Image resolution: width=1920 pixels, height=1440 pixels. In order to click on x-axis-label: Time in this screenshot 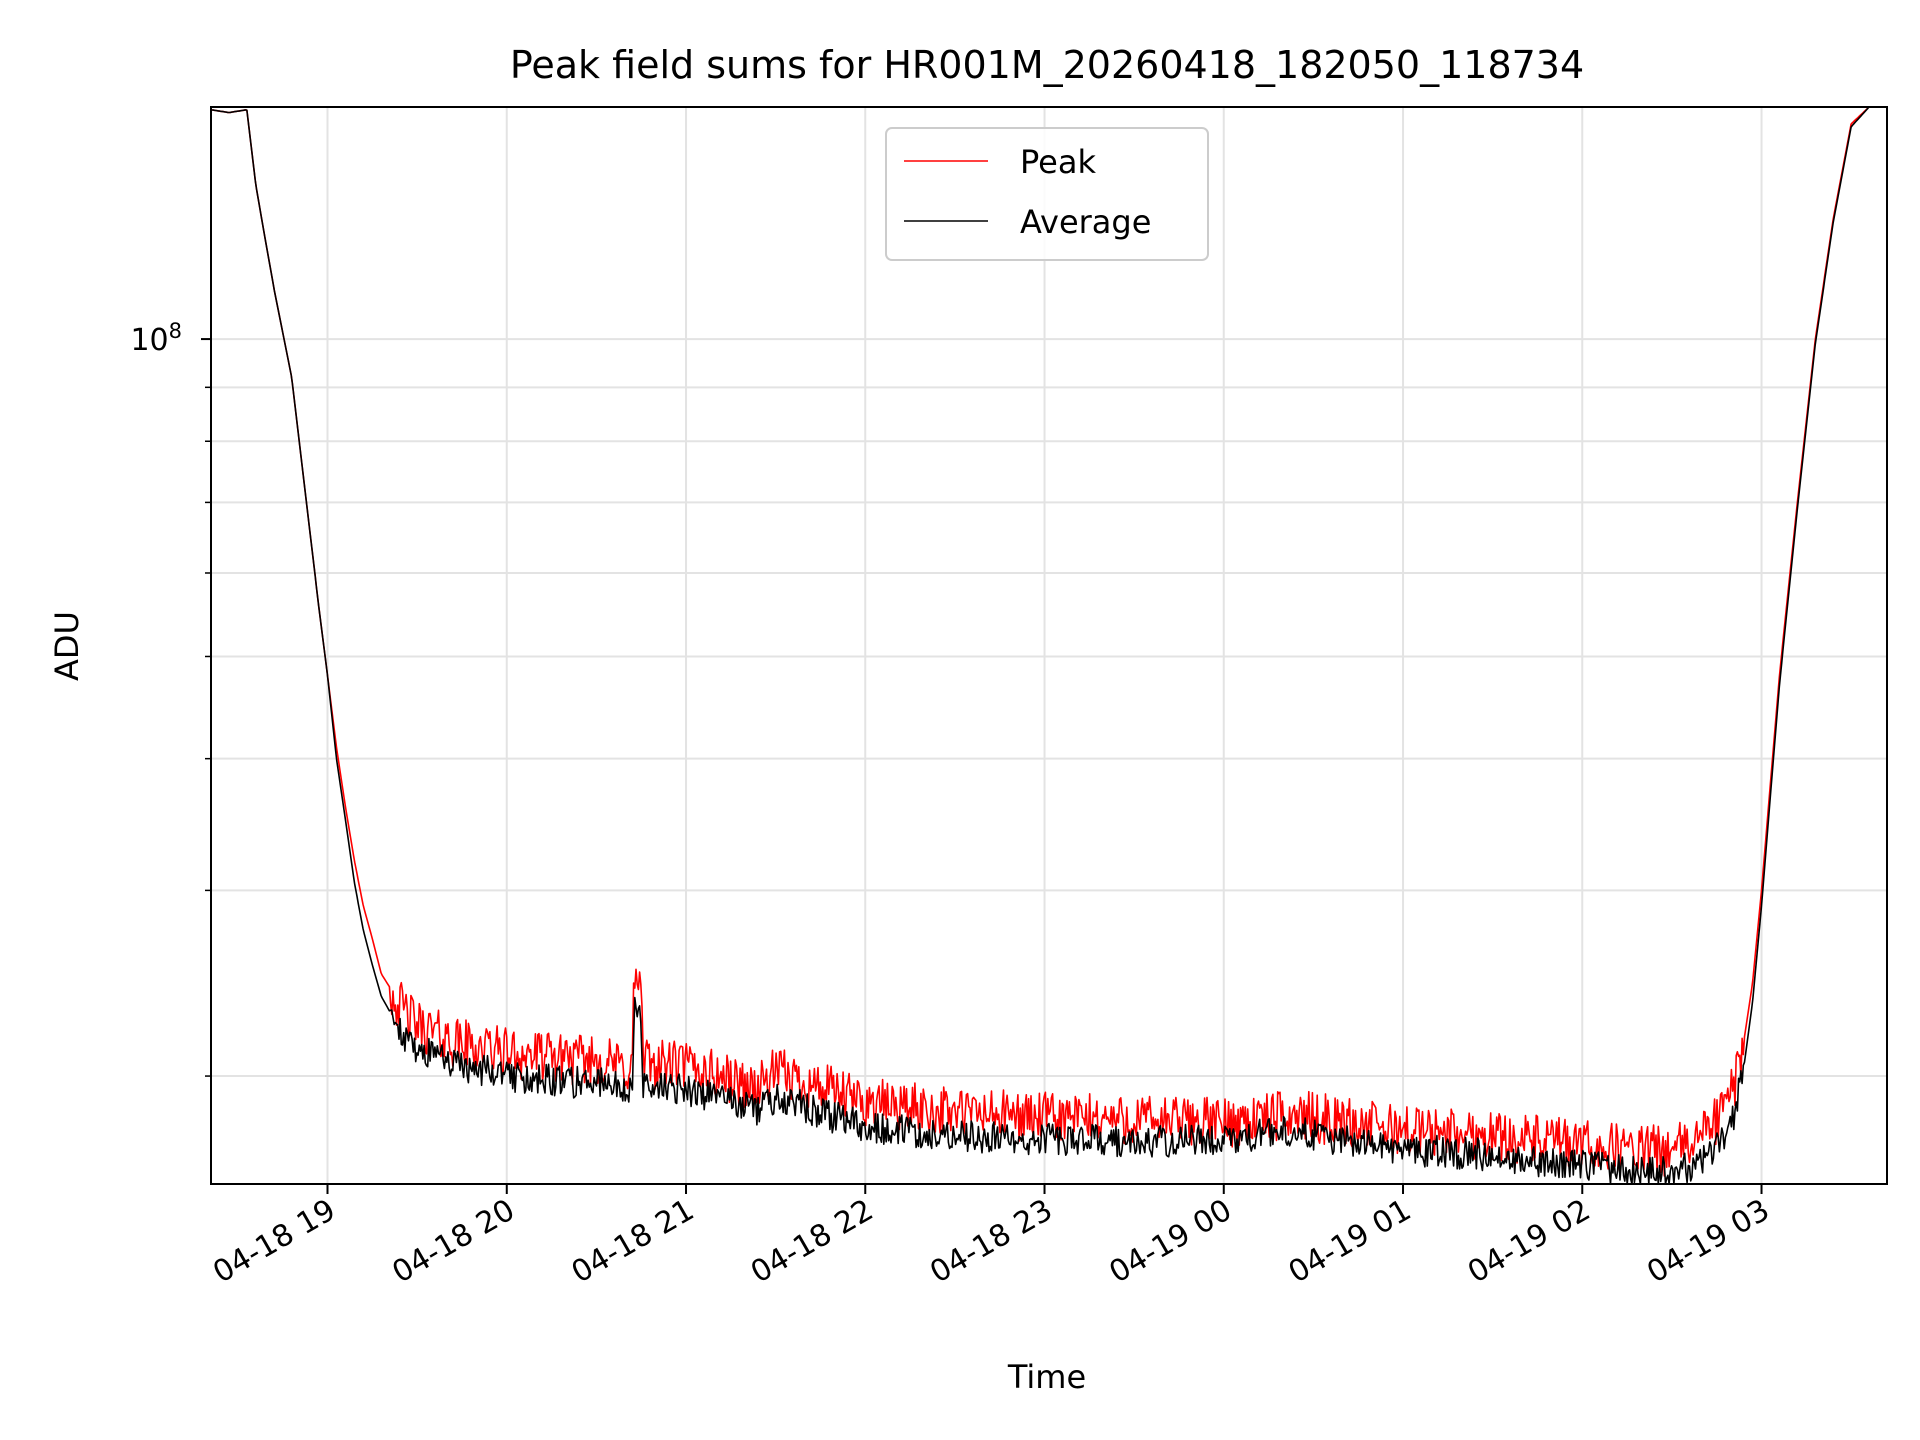, I will do `click(1046, 1377)`.